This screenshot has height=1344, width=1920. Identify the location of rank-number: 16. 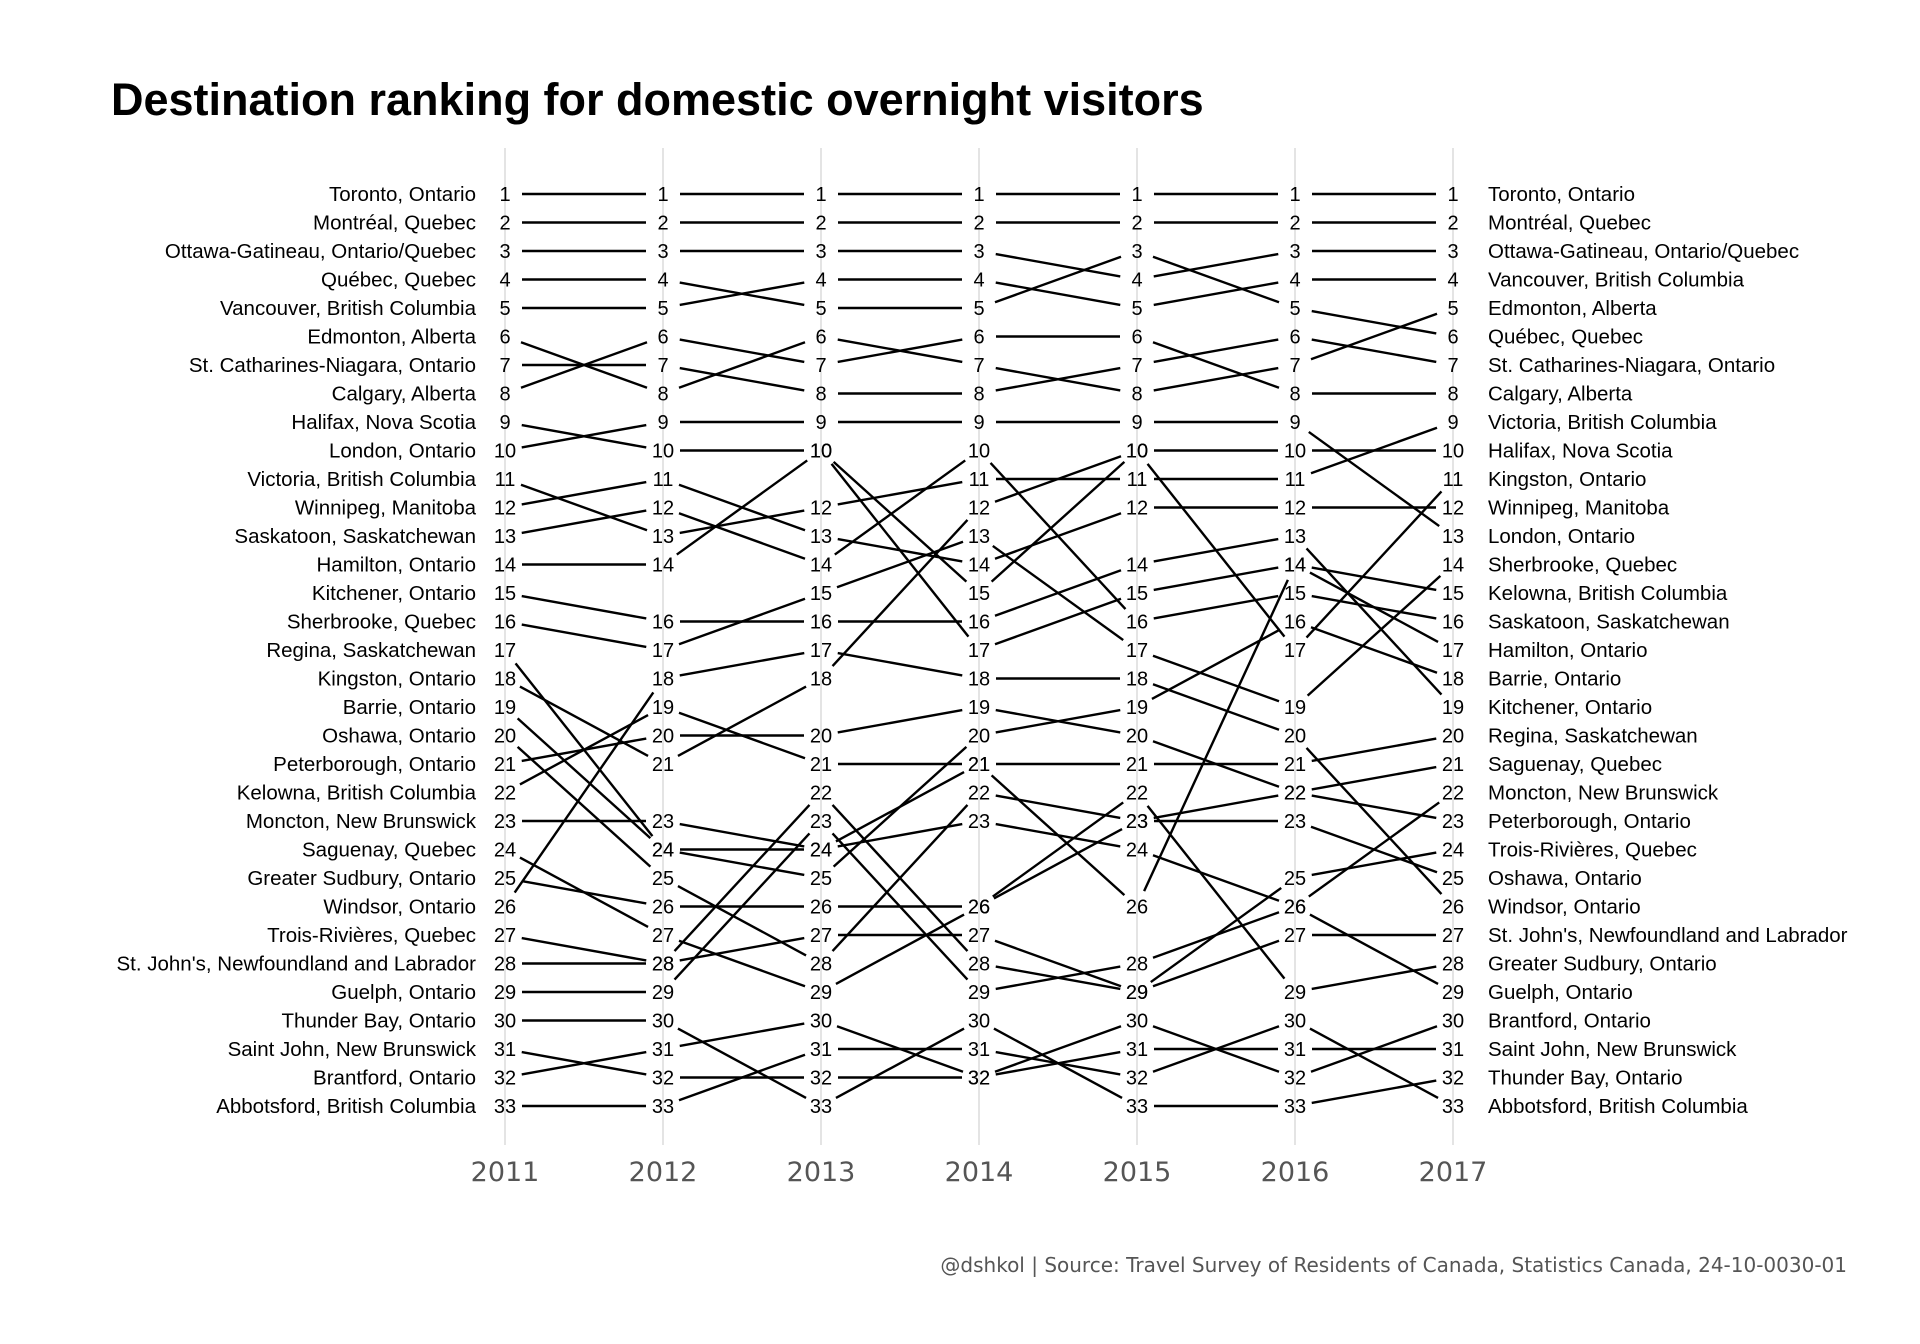
(979, 623).